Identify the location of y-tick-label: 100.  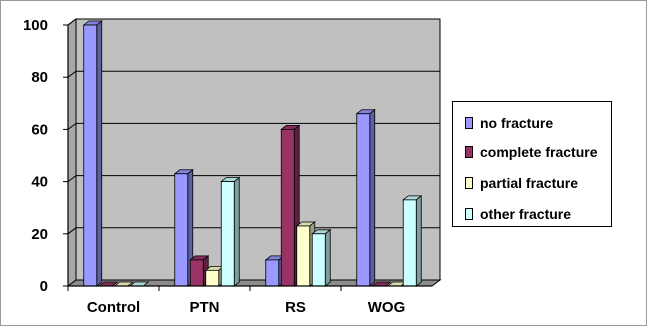
(35, 25).